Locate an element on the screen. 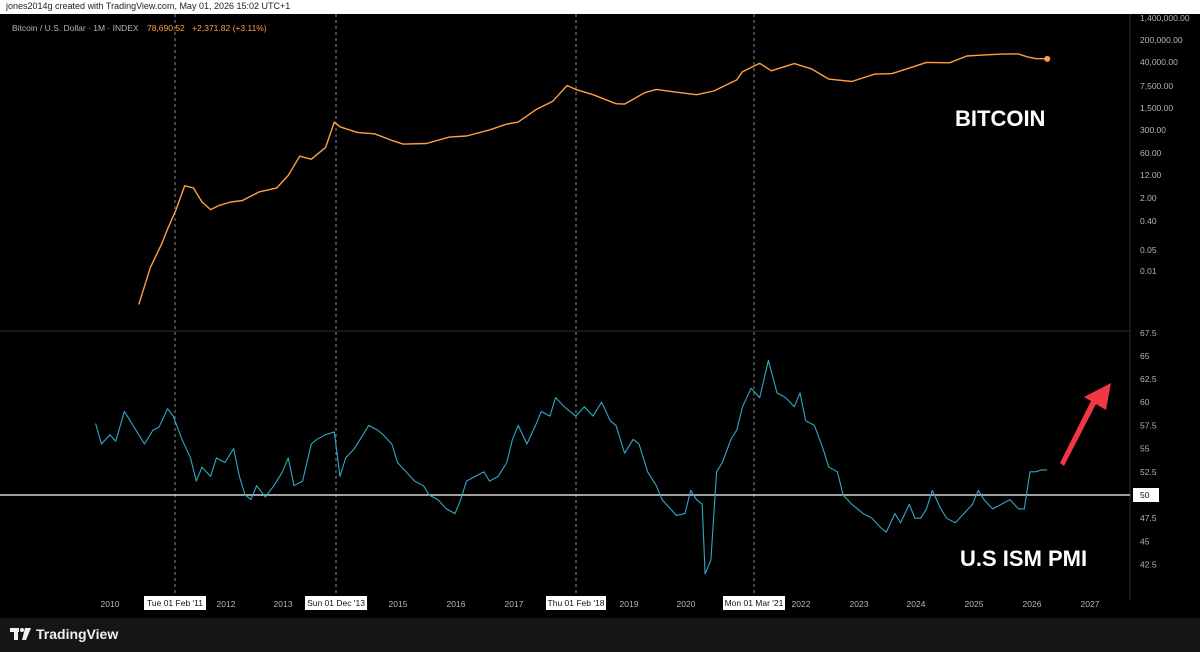 The image size is (1200, 652). time-axis-tick: 2010 is located at coordinates (110, 604).